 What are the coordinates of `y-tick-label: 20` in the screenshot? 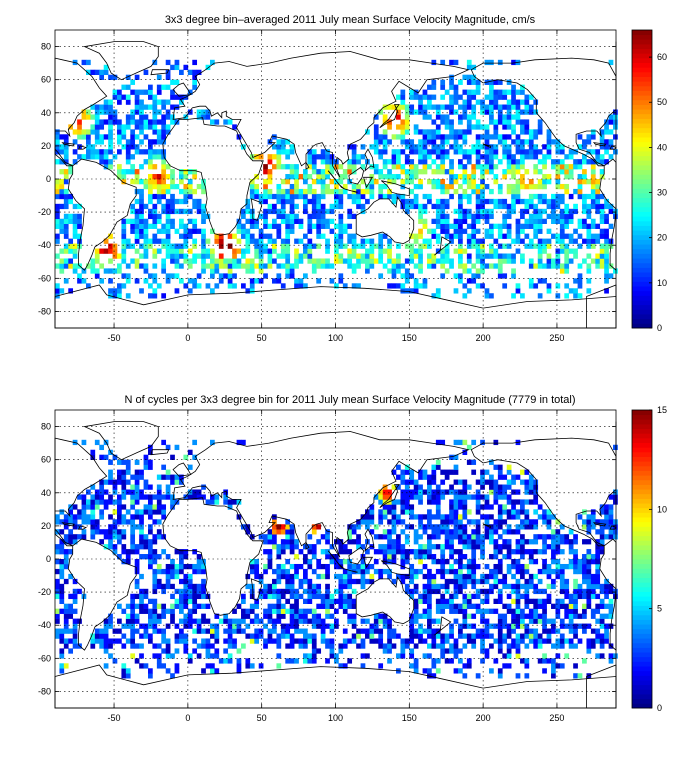 It's located at (46, 146).